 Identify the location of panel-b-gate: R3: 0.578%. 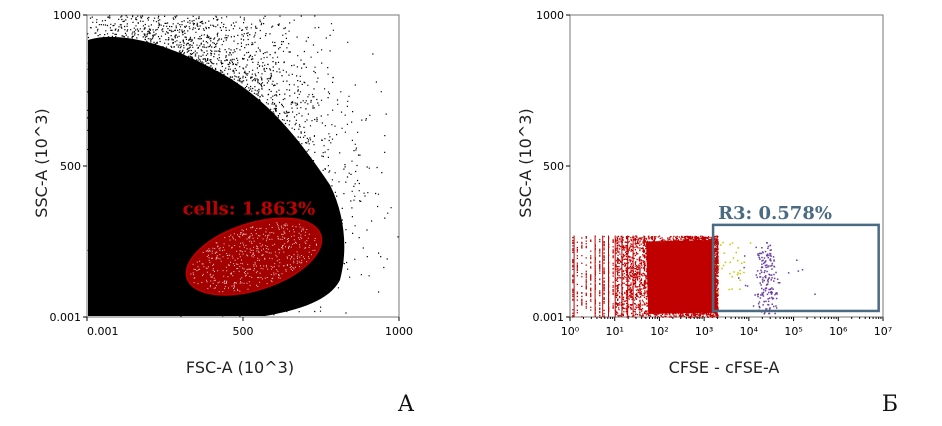
(795, 258).